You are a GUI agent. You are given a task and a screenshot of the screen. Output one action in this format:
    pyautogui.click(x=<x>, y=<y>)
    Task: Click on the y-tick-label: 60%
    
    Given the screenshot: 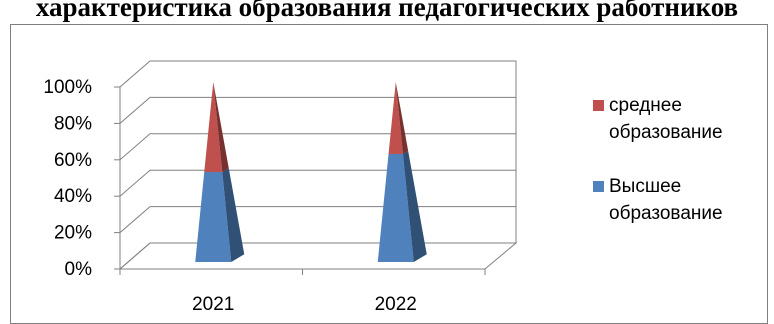 What is the action you would take?
    pyautogui.click(x=73, y=160)
    